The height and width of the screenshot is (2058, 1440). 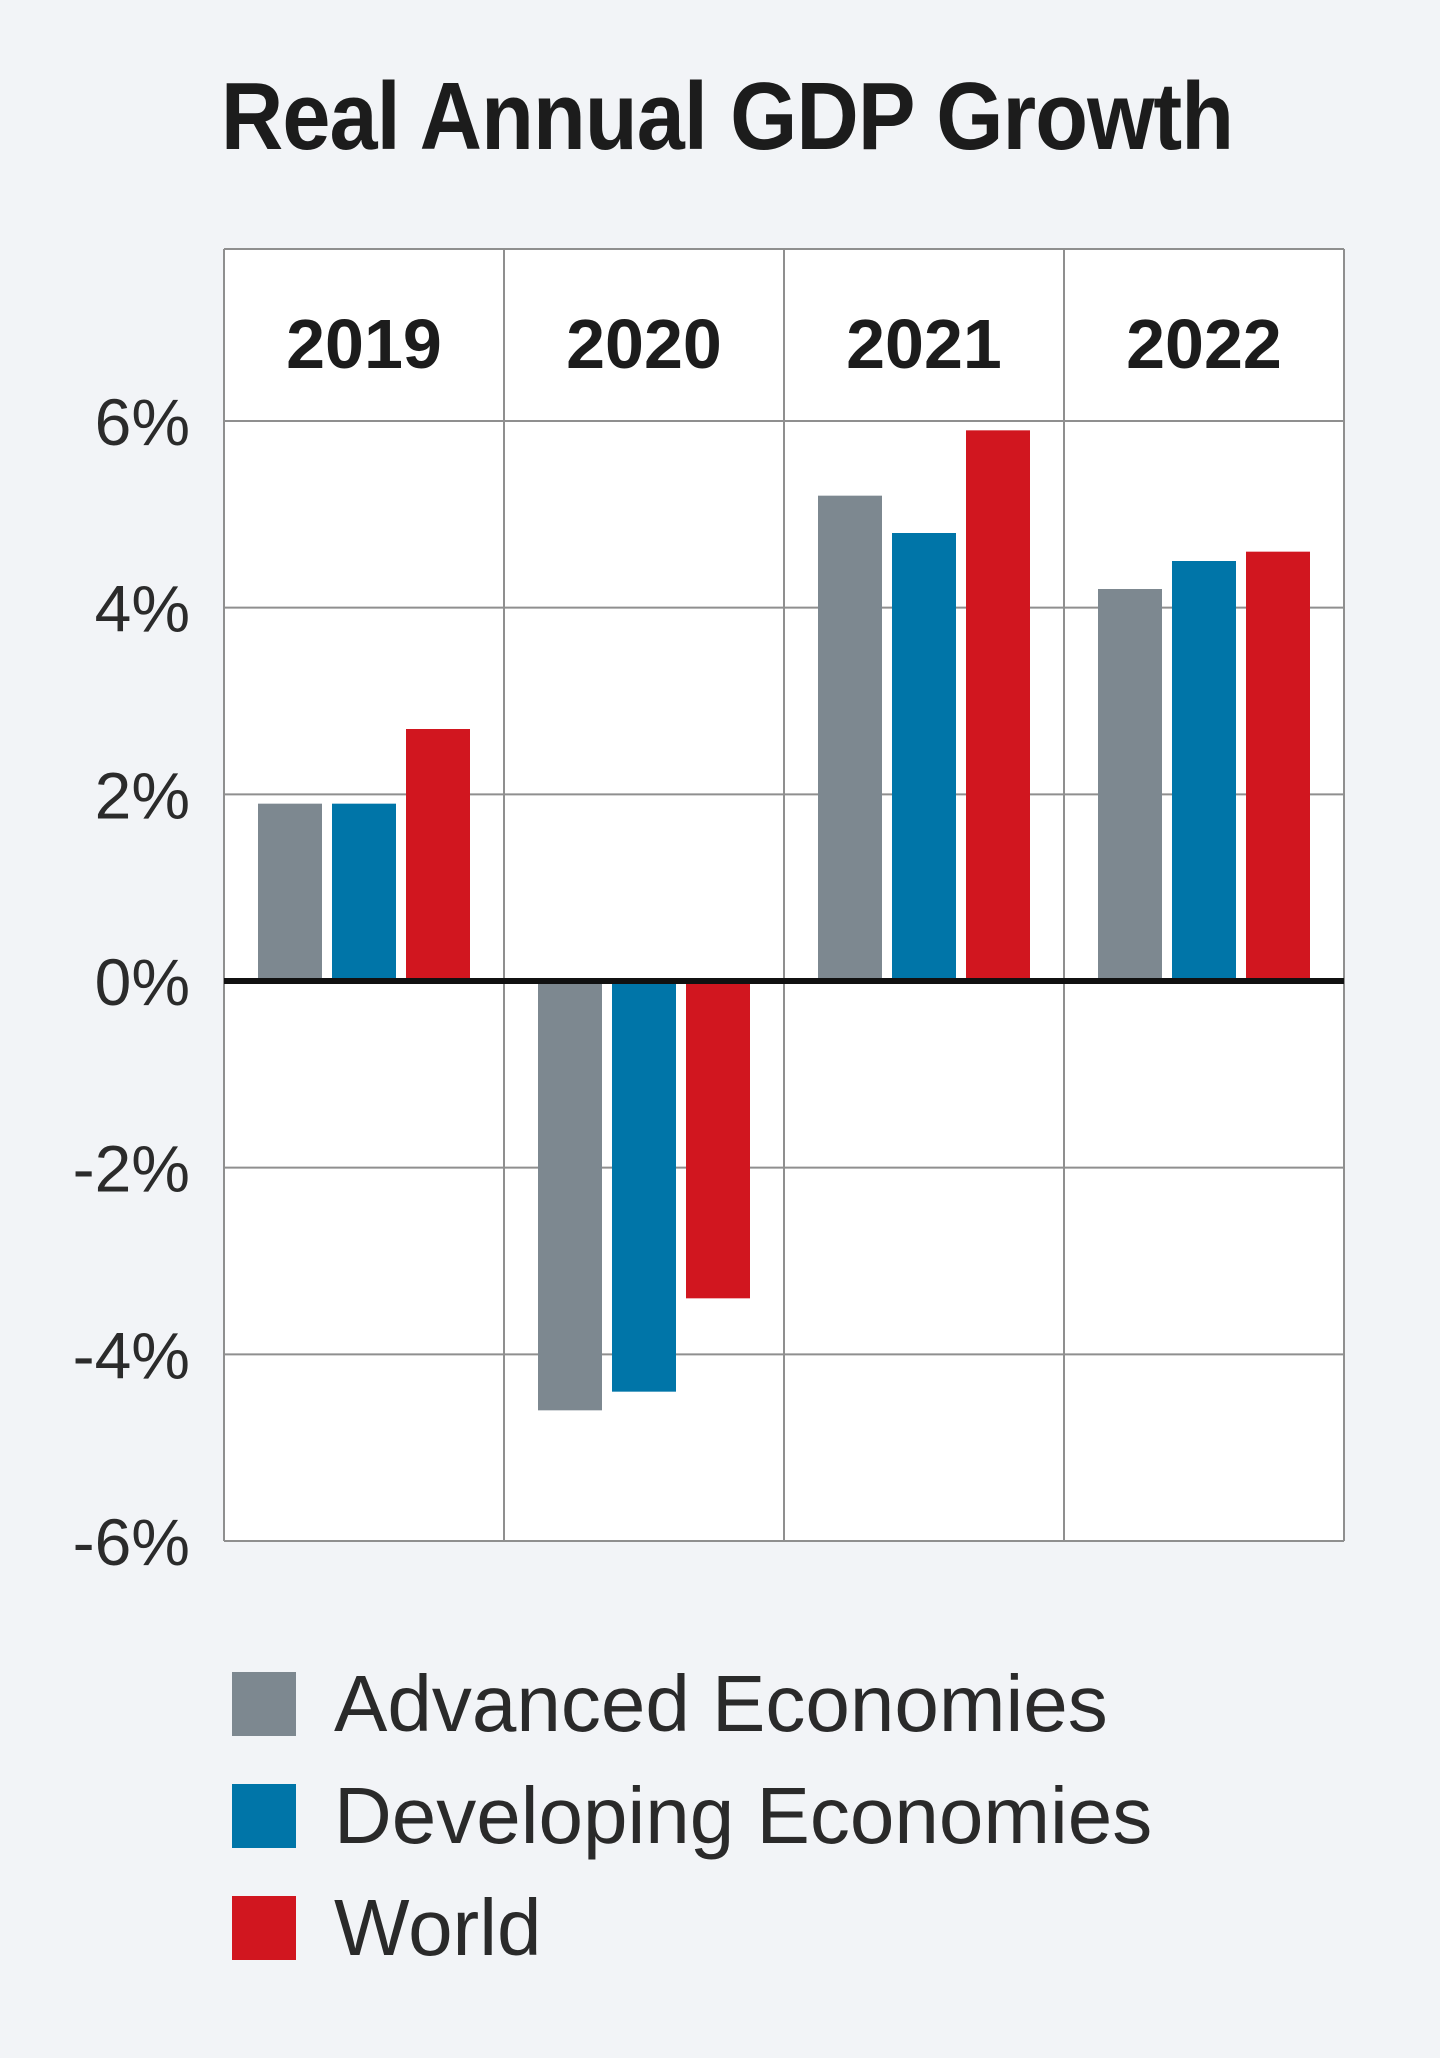 What do you see at coordinates (438, 1927) in the screenshot?
I see `legend-label: World` at bounding box center [438, 1927].